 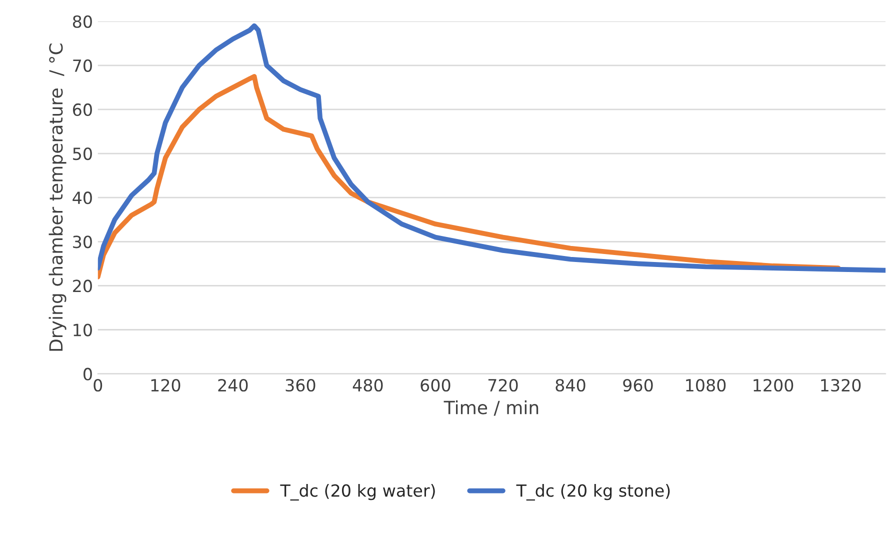 What do you see at coordinates (774, 385) in the screenshot?
I see `x-tick-label: 1200` at bounding box center [774, 385].